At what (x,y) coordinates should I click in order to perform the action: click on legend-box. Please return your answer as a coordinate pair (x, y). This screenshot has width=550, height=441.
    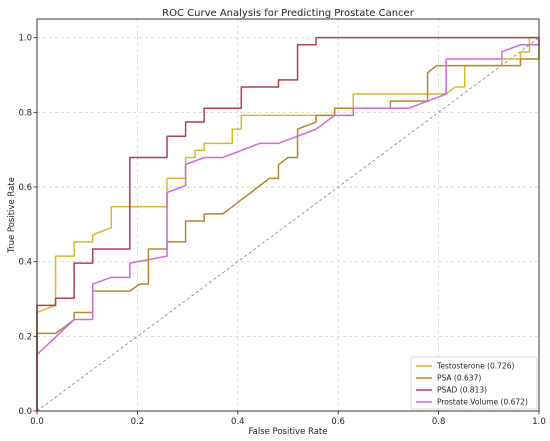
    Looking at the image, I should click on (474, 383).